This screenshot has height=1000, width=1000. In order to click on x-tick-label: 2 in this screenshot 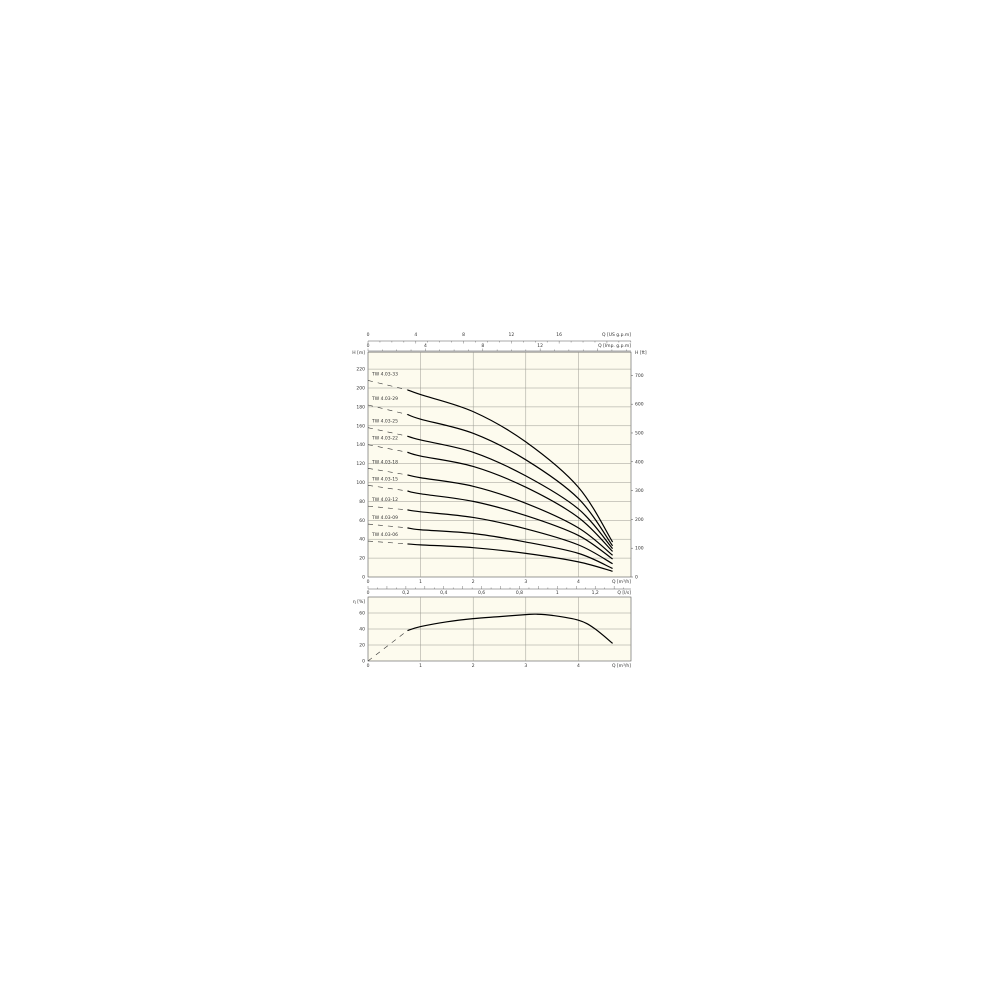, I will do `click(473, 582)`.